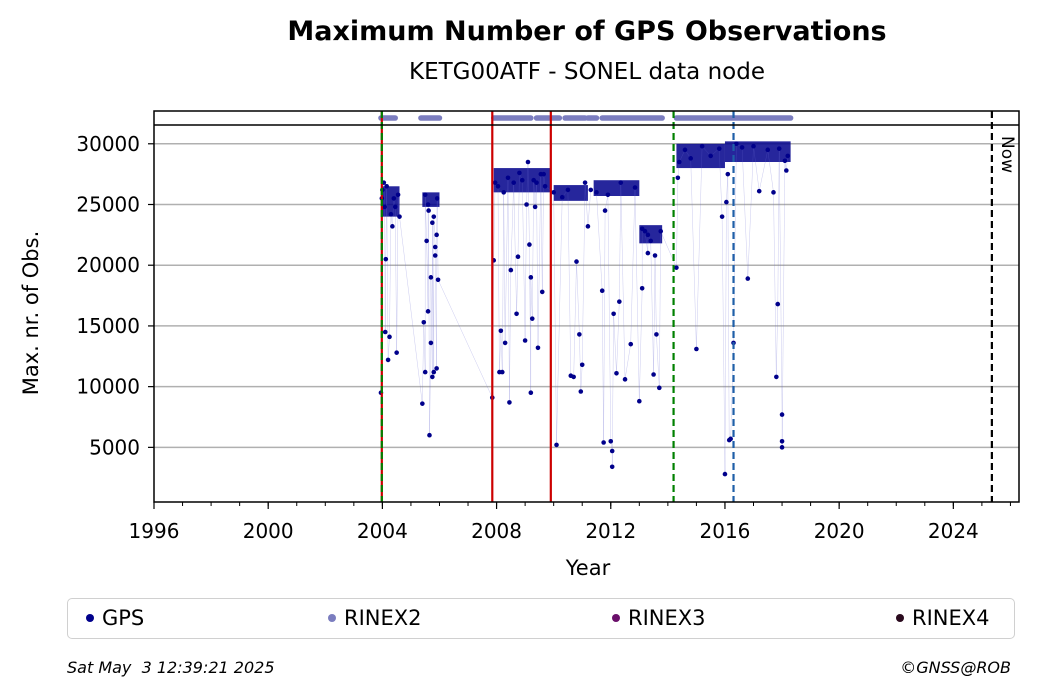  What do you see at coordinates (383, 618) in the screenshot?
I see `legend-label: RINEX2` at bounding box center [383, 618].